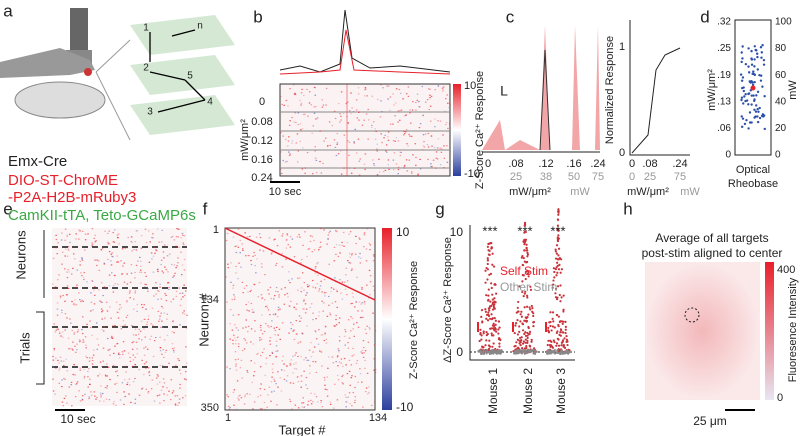 The width and height of the screenshot is (800, 436). I want to click on x-tick: .12, so click(545, 164).